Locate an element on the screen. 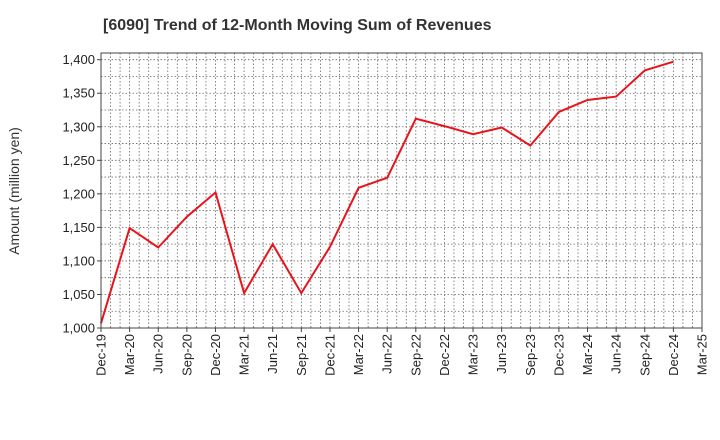 This screenshot has height=440, width=720. y-tick-label: 1,400 is located at coordinates (78, 59).